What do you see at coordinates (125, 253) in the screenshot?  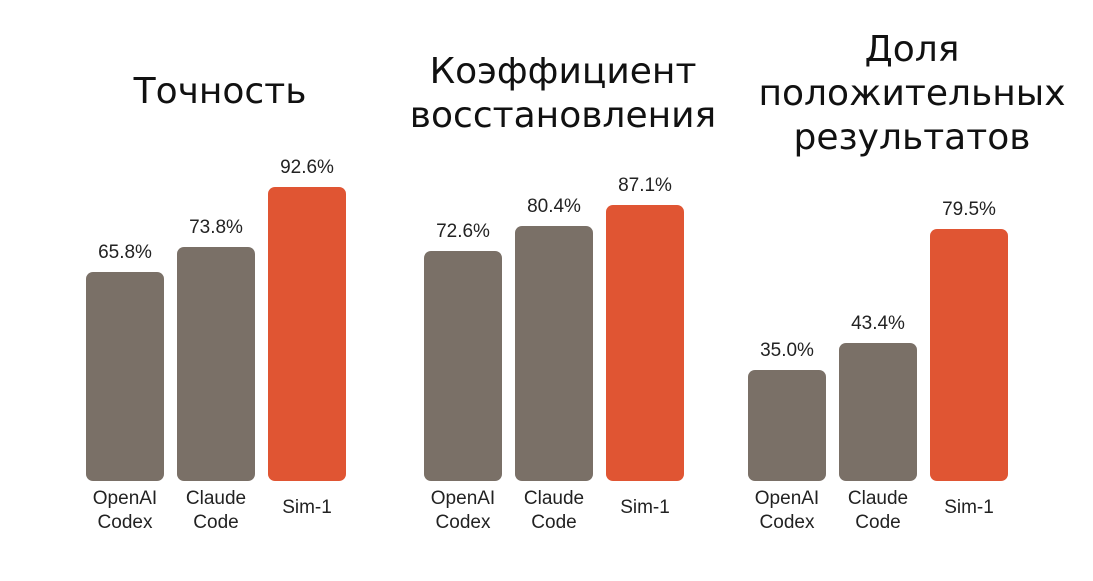 I see `bar-value-label: 65.8%` at bounding box center [125, 253].